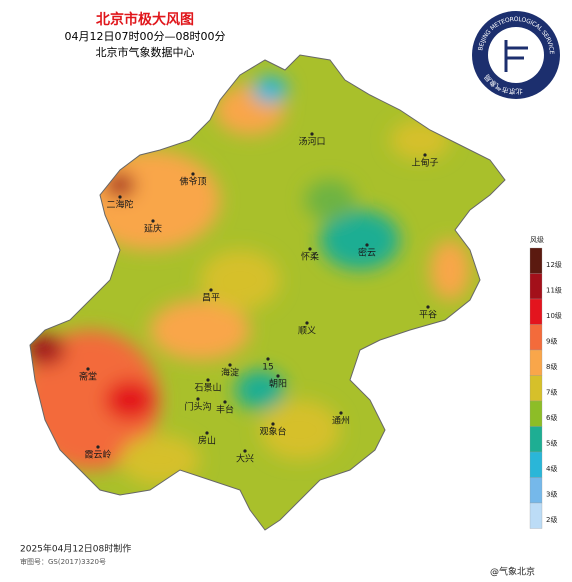  What do you see at coordinates (272, 432) in the screenshot?
I see `place-label: 观象台` at bounding box center [272, 432].